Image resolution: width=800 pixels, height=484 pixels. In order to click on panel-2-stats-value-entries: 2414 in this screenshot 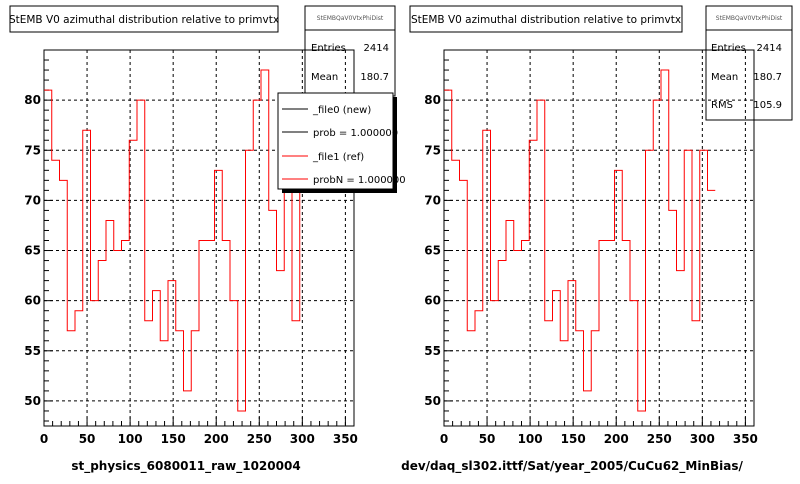, I will do `click(769, 48)`.